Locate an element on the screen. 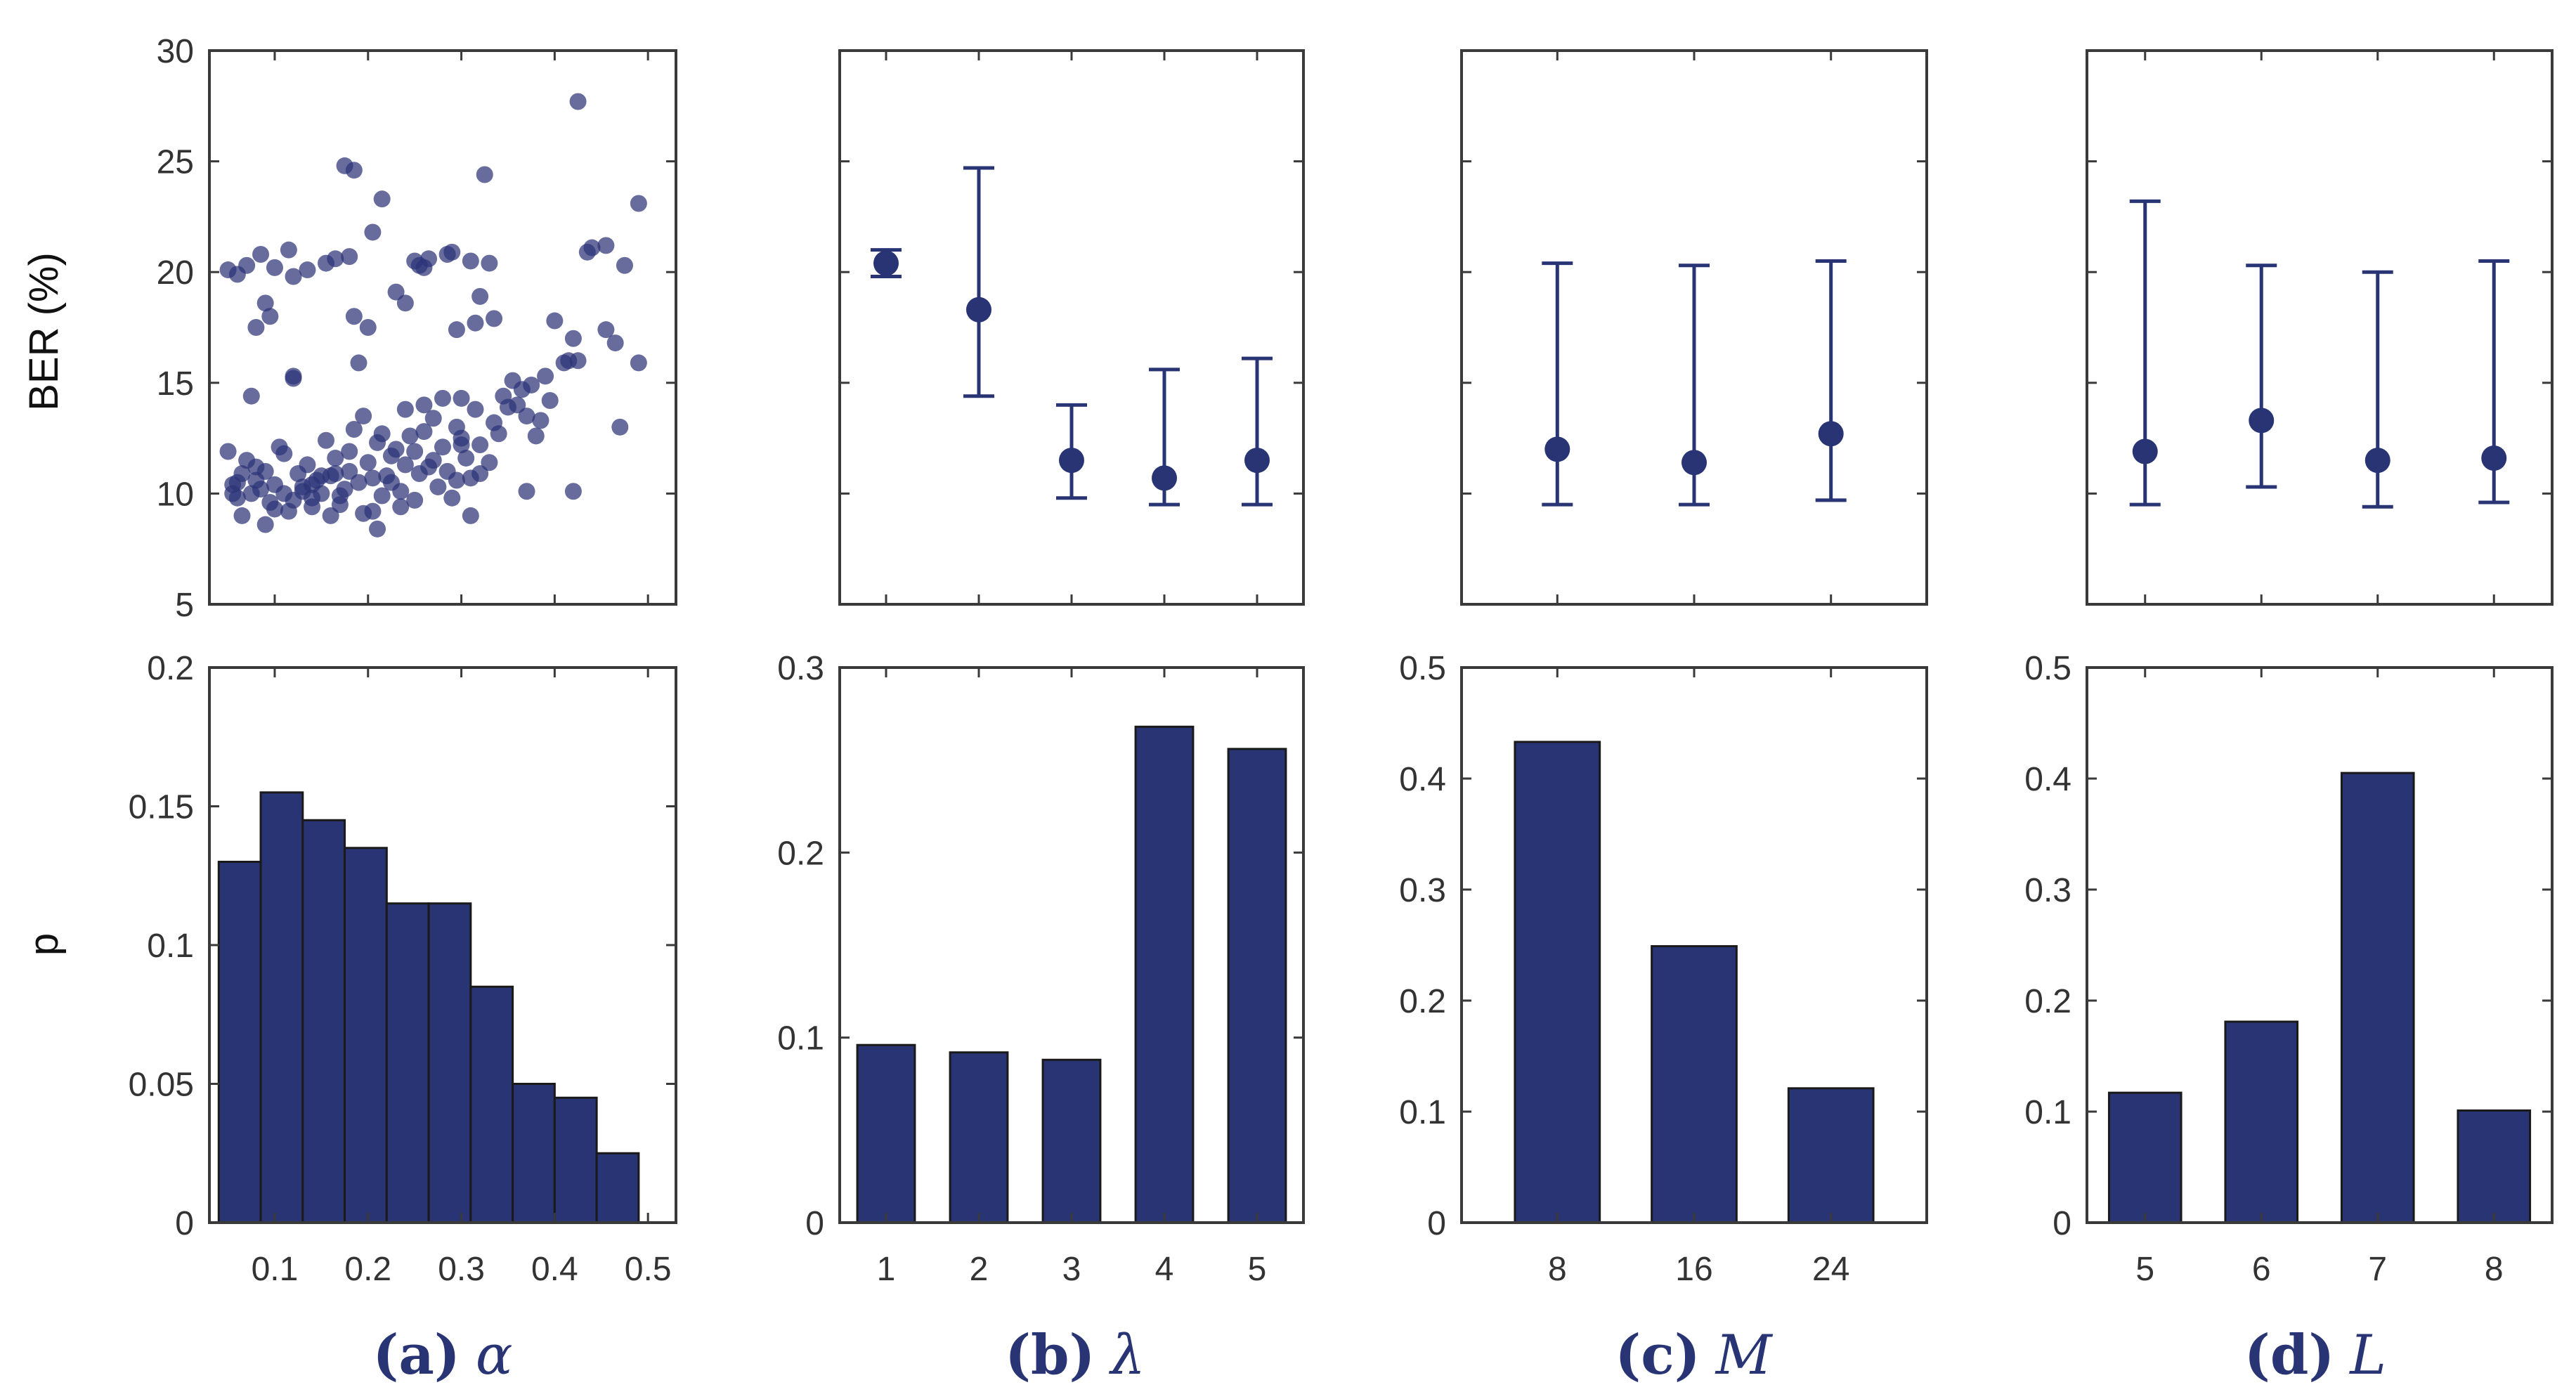  ber-ylabel: BER (%) is located at coordinates (44, 332).